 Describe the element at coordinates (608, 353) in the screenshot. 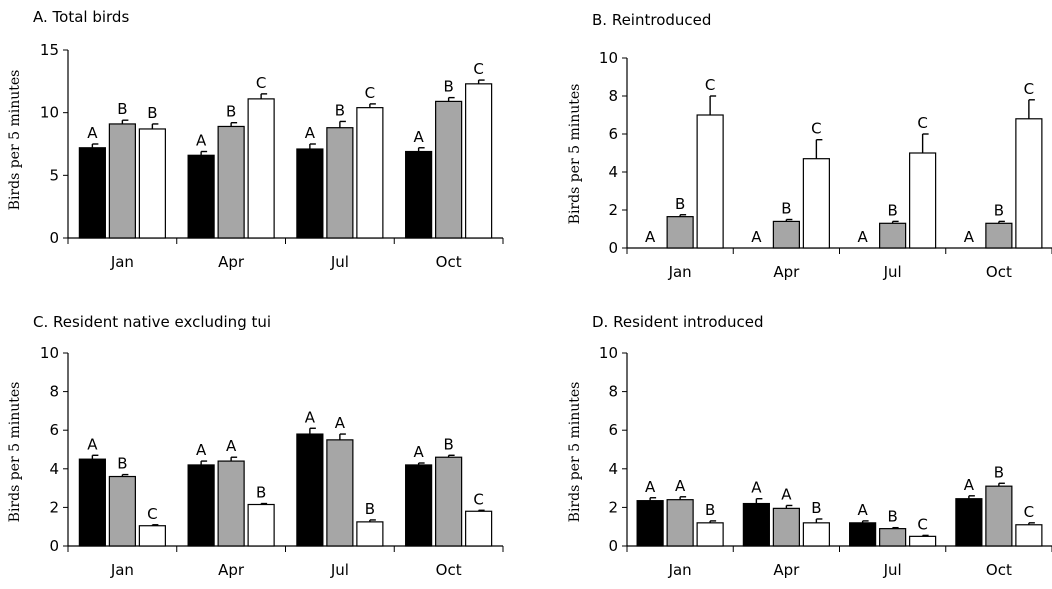

I see `y-tick-label: 10` at that location.